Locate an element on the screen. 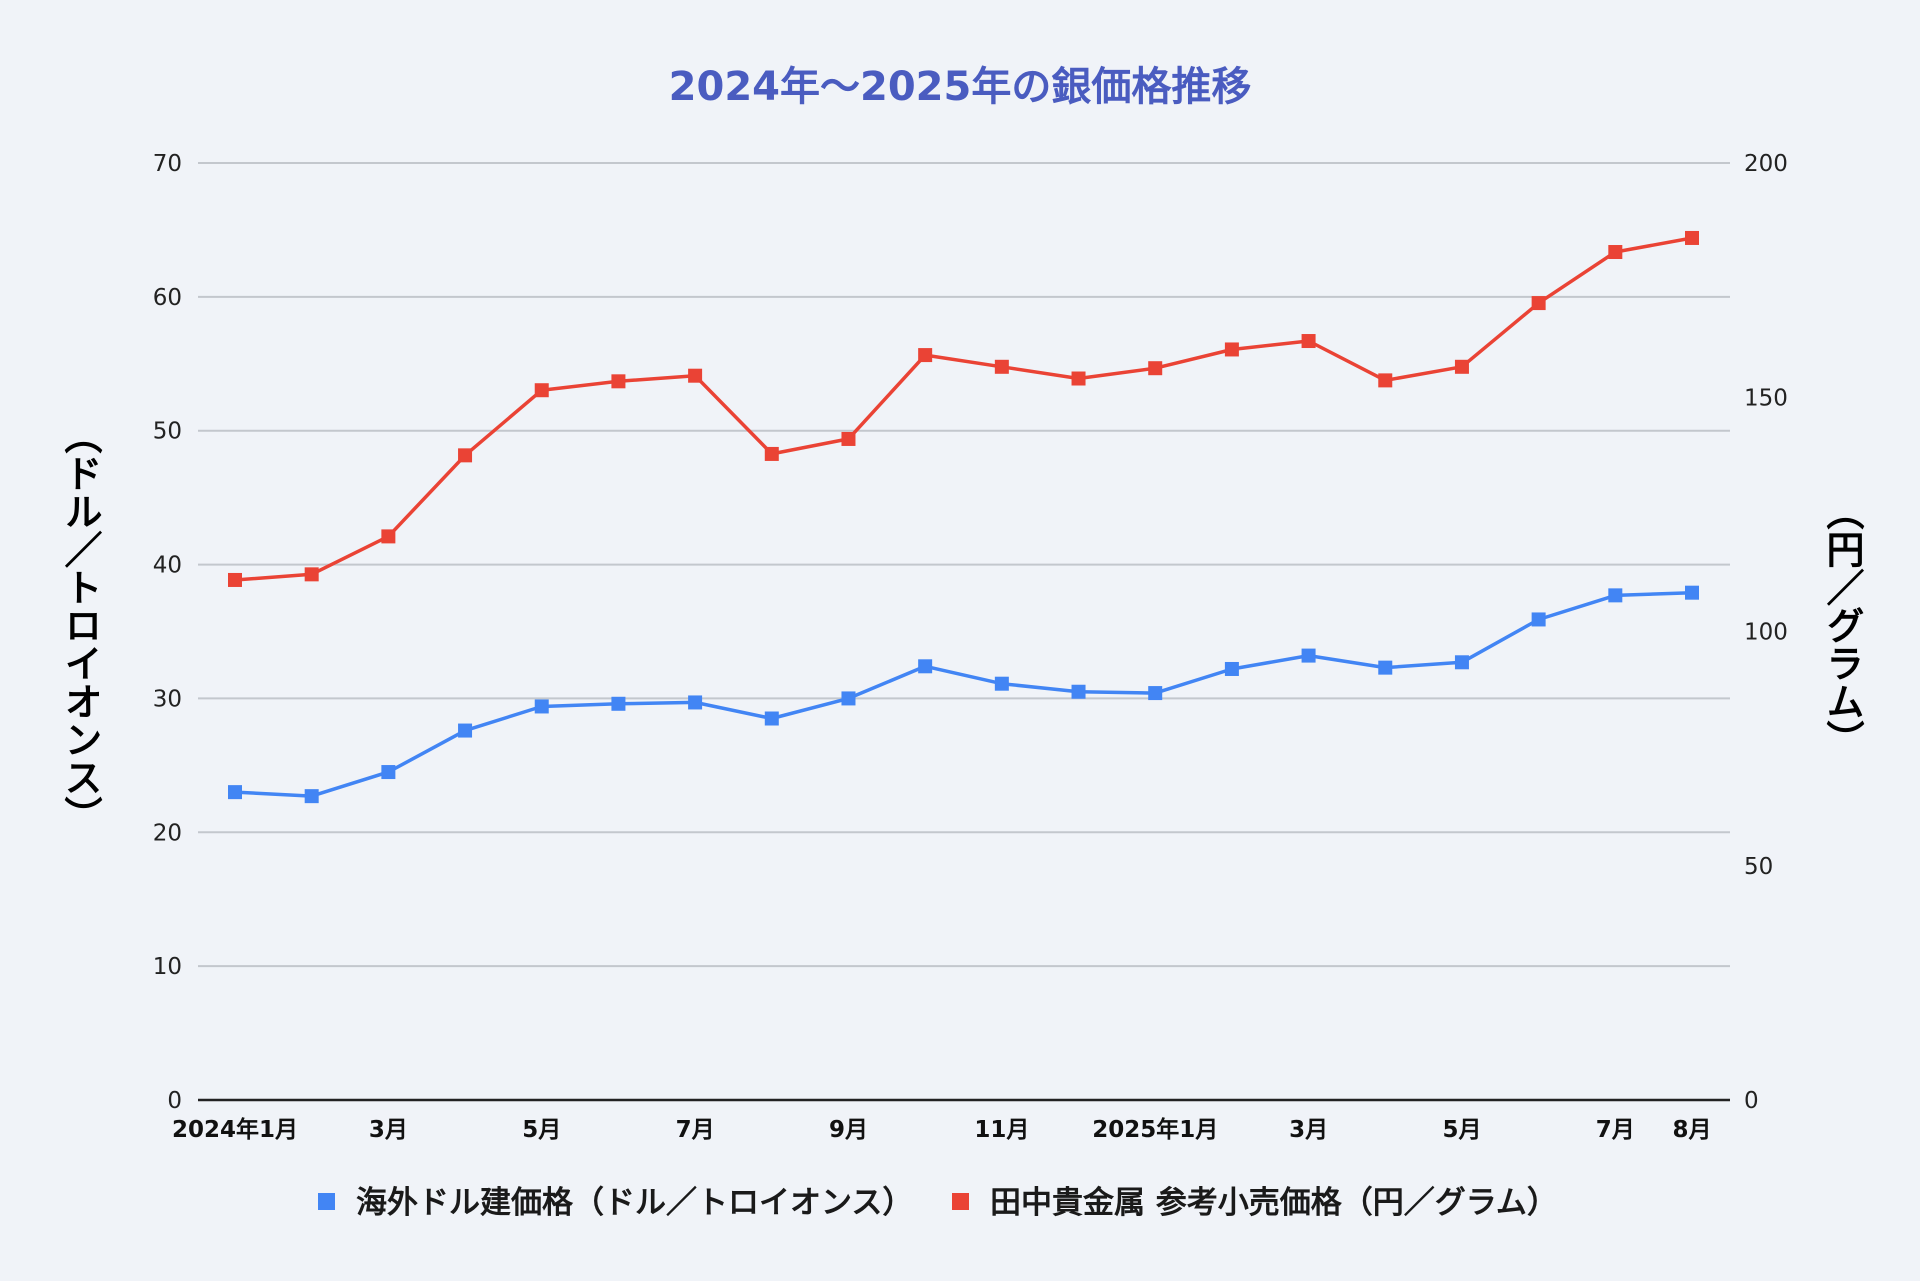 The image size is (1920, 1281). legend-label-jpy: 田中貴金属 参考小売価格（円／グラム） is located at coordinates (1274, 1203).